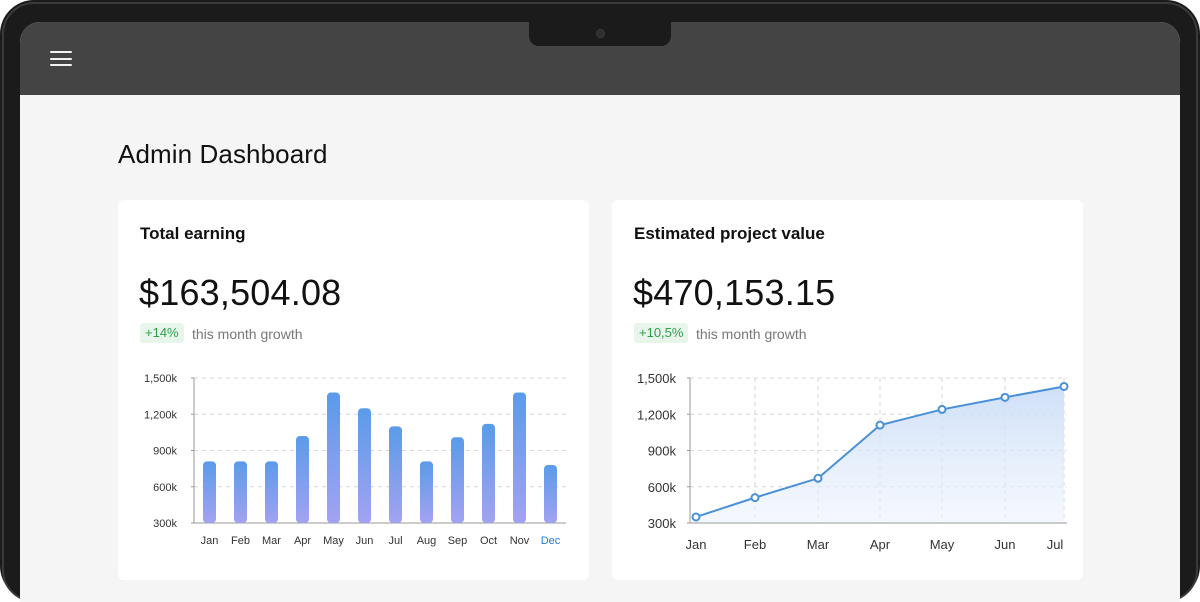 This screenshot has height=602, width=1200. Describe the element at coordinates (600, 33) in the screenshot. I see `camera-icon` at that location.